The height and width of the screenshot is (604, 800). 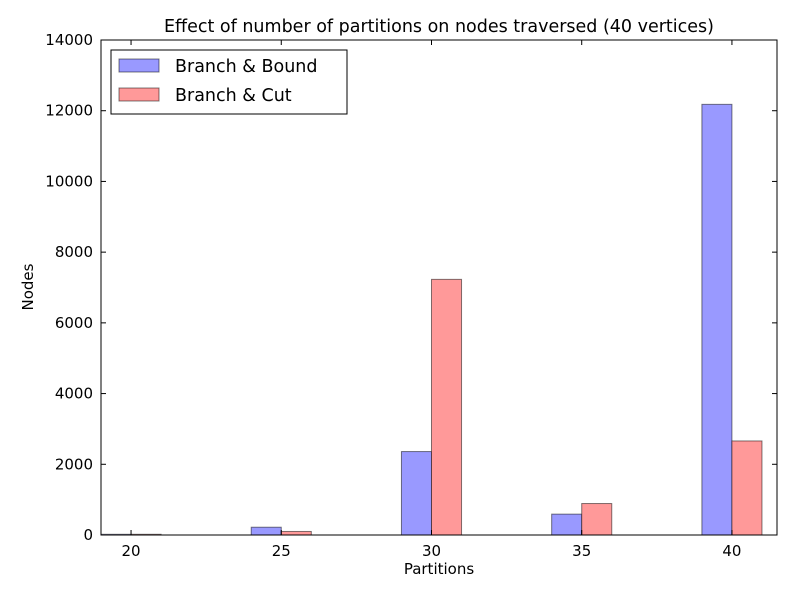 I want to click on y-tick-label-6000: 6000, so click(x=74, y=323).